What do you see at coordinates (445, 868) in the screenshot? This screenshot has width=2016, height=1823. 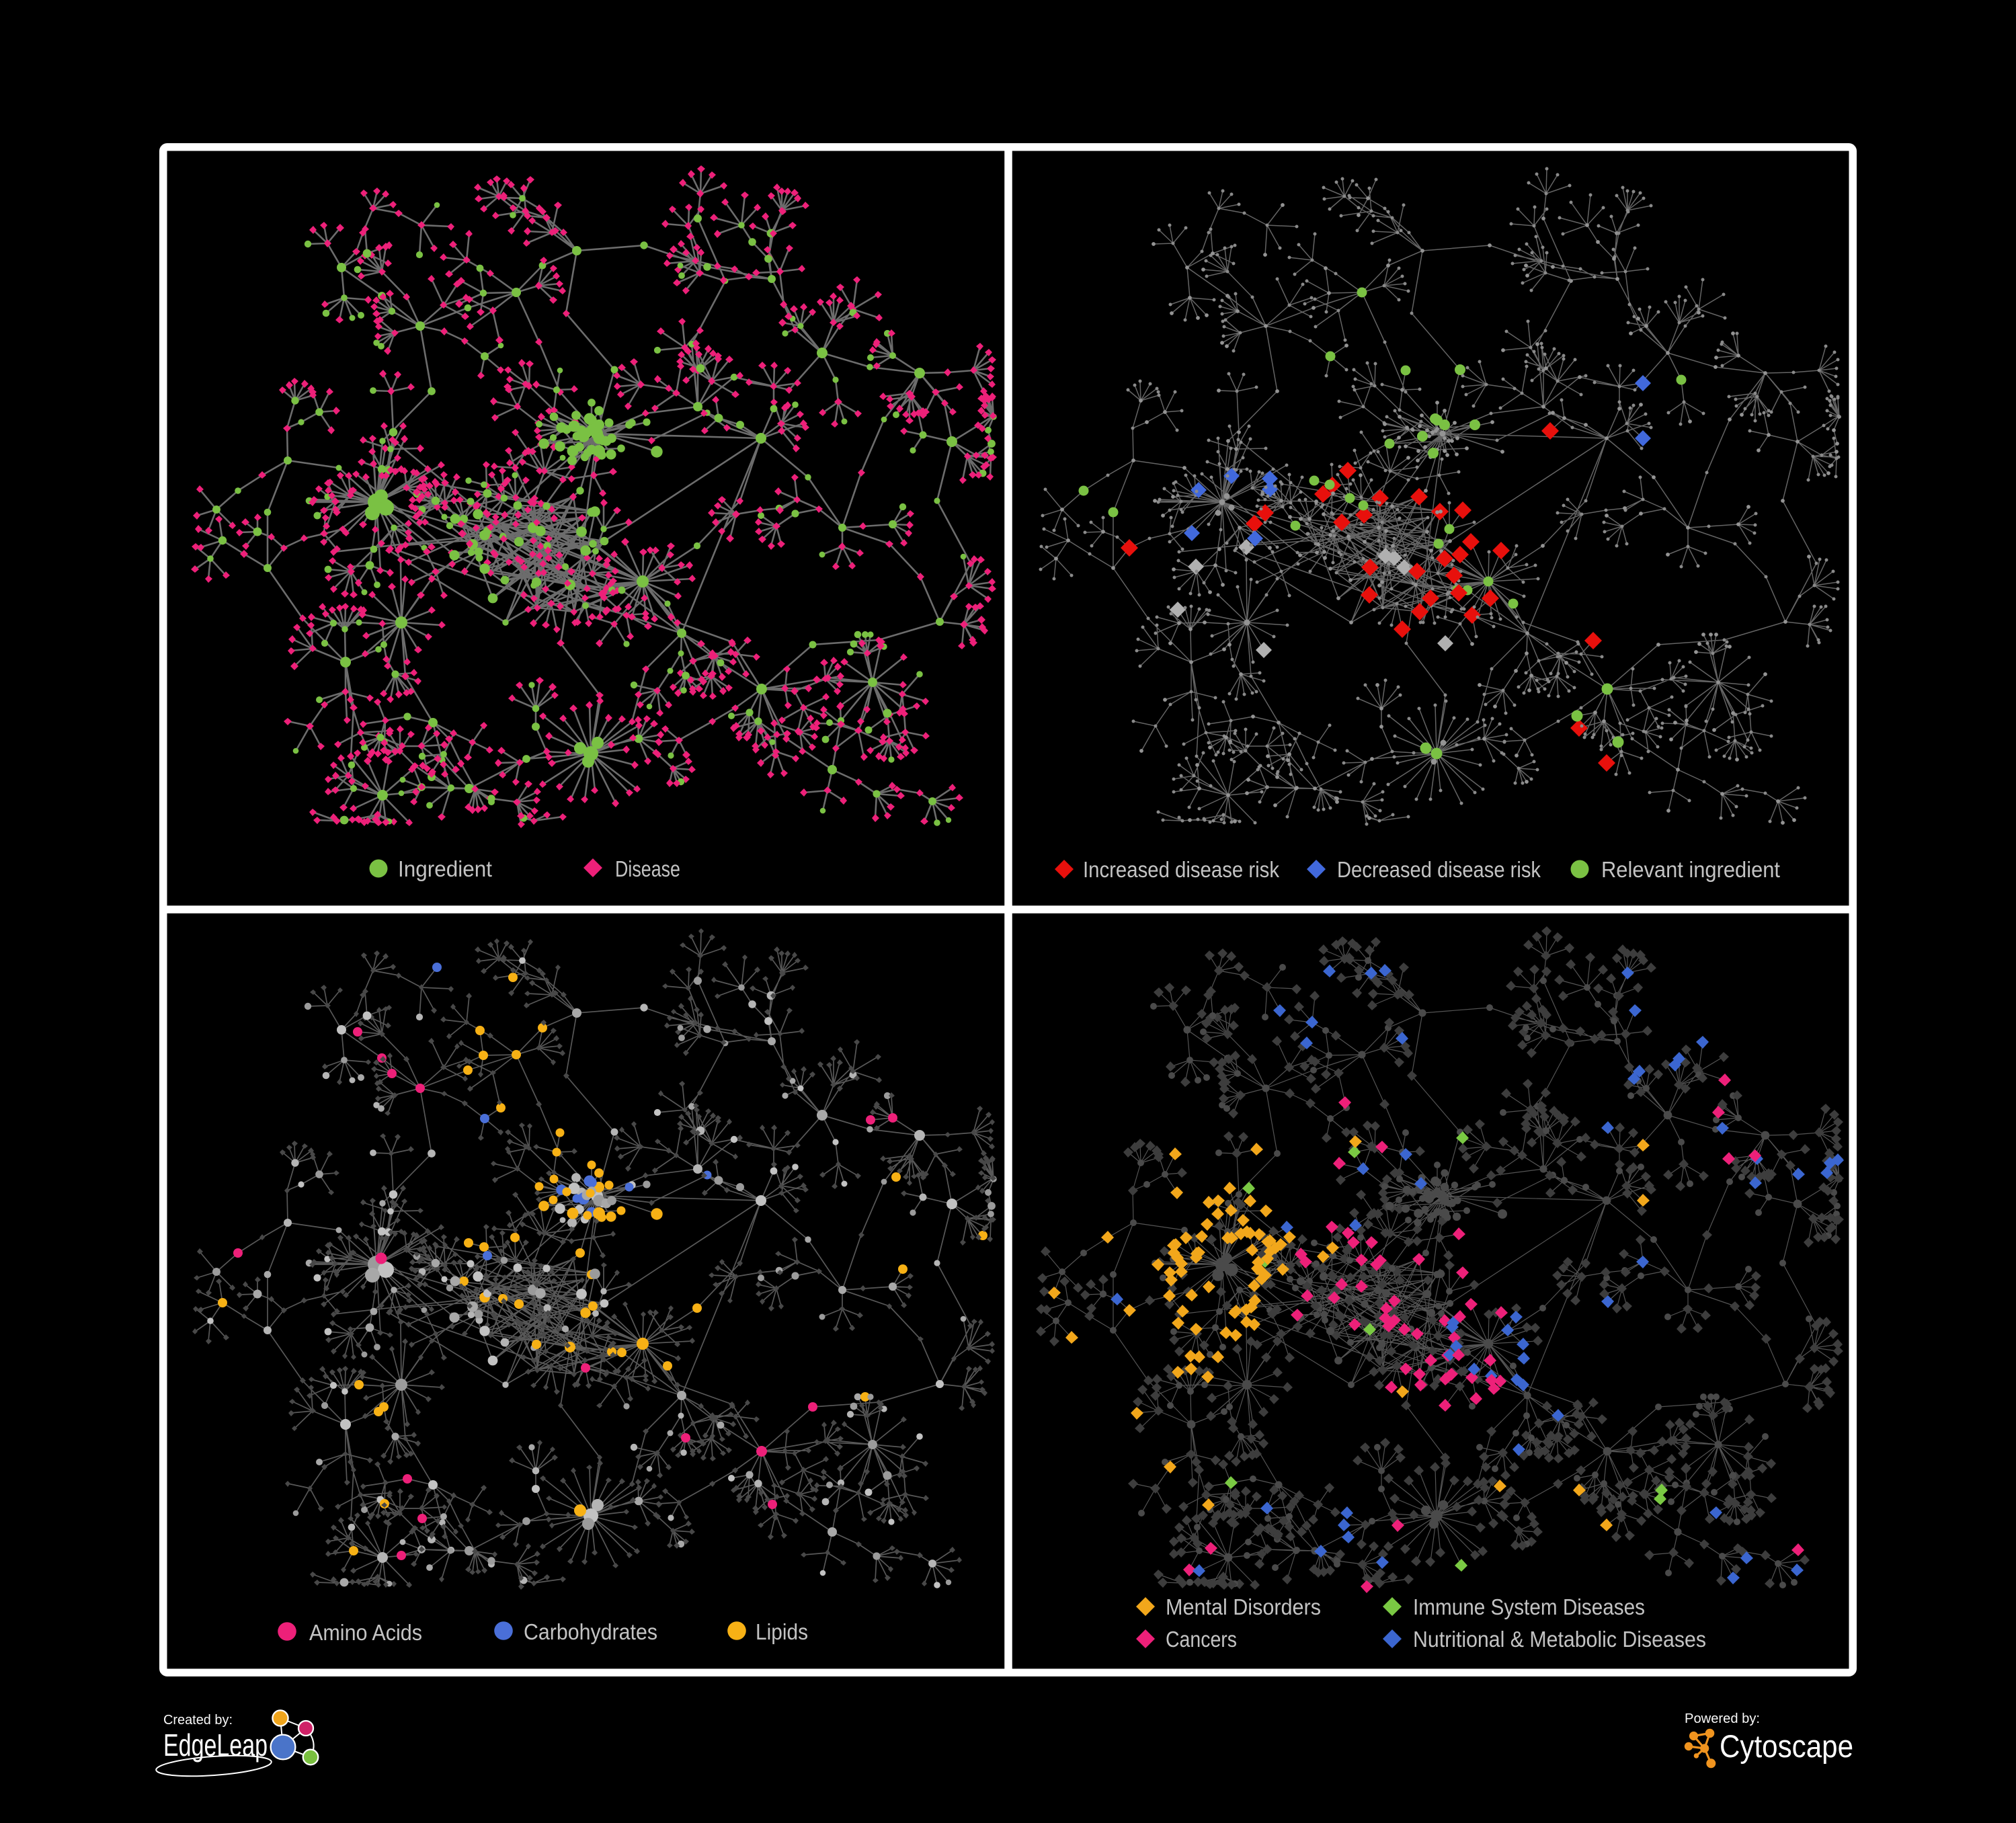 I see `svg-text: Ingredient` at bounding box center [445, 868].